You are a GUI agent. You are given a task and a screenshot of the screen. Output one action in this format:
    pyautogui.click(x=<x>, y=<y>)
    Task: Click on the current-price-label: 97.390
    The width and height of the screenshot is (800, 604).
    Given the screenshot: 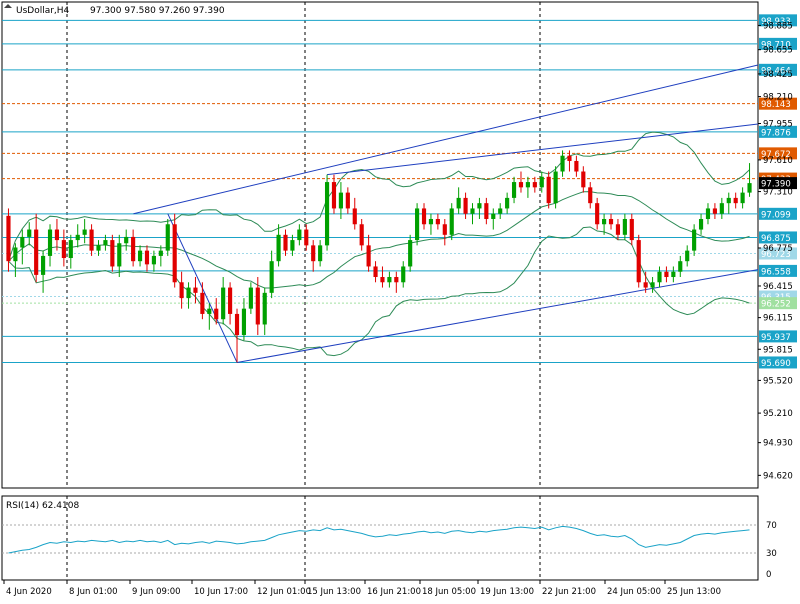 What is the action you would take?
    pyautogui.click(x=776, y=185)
    